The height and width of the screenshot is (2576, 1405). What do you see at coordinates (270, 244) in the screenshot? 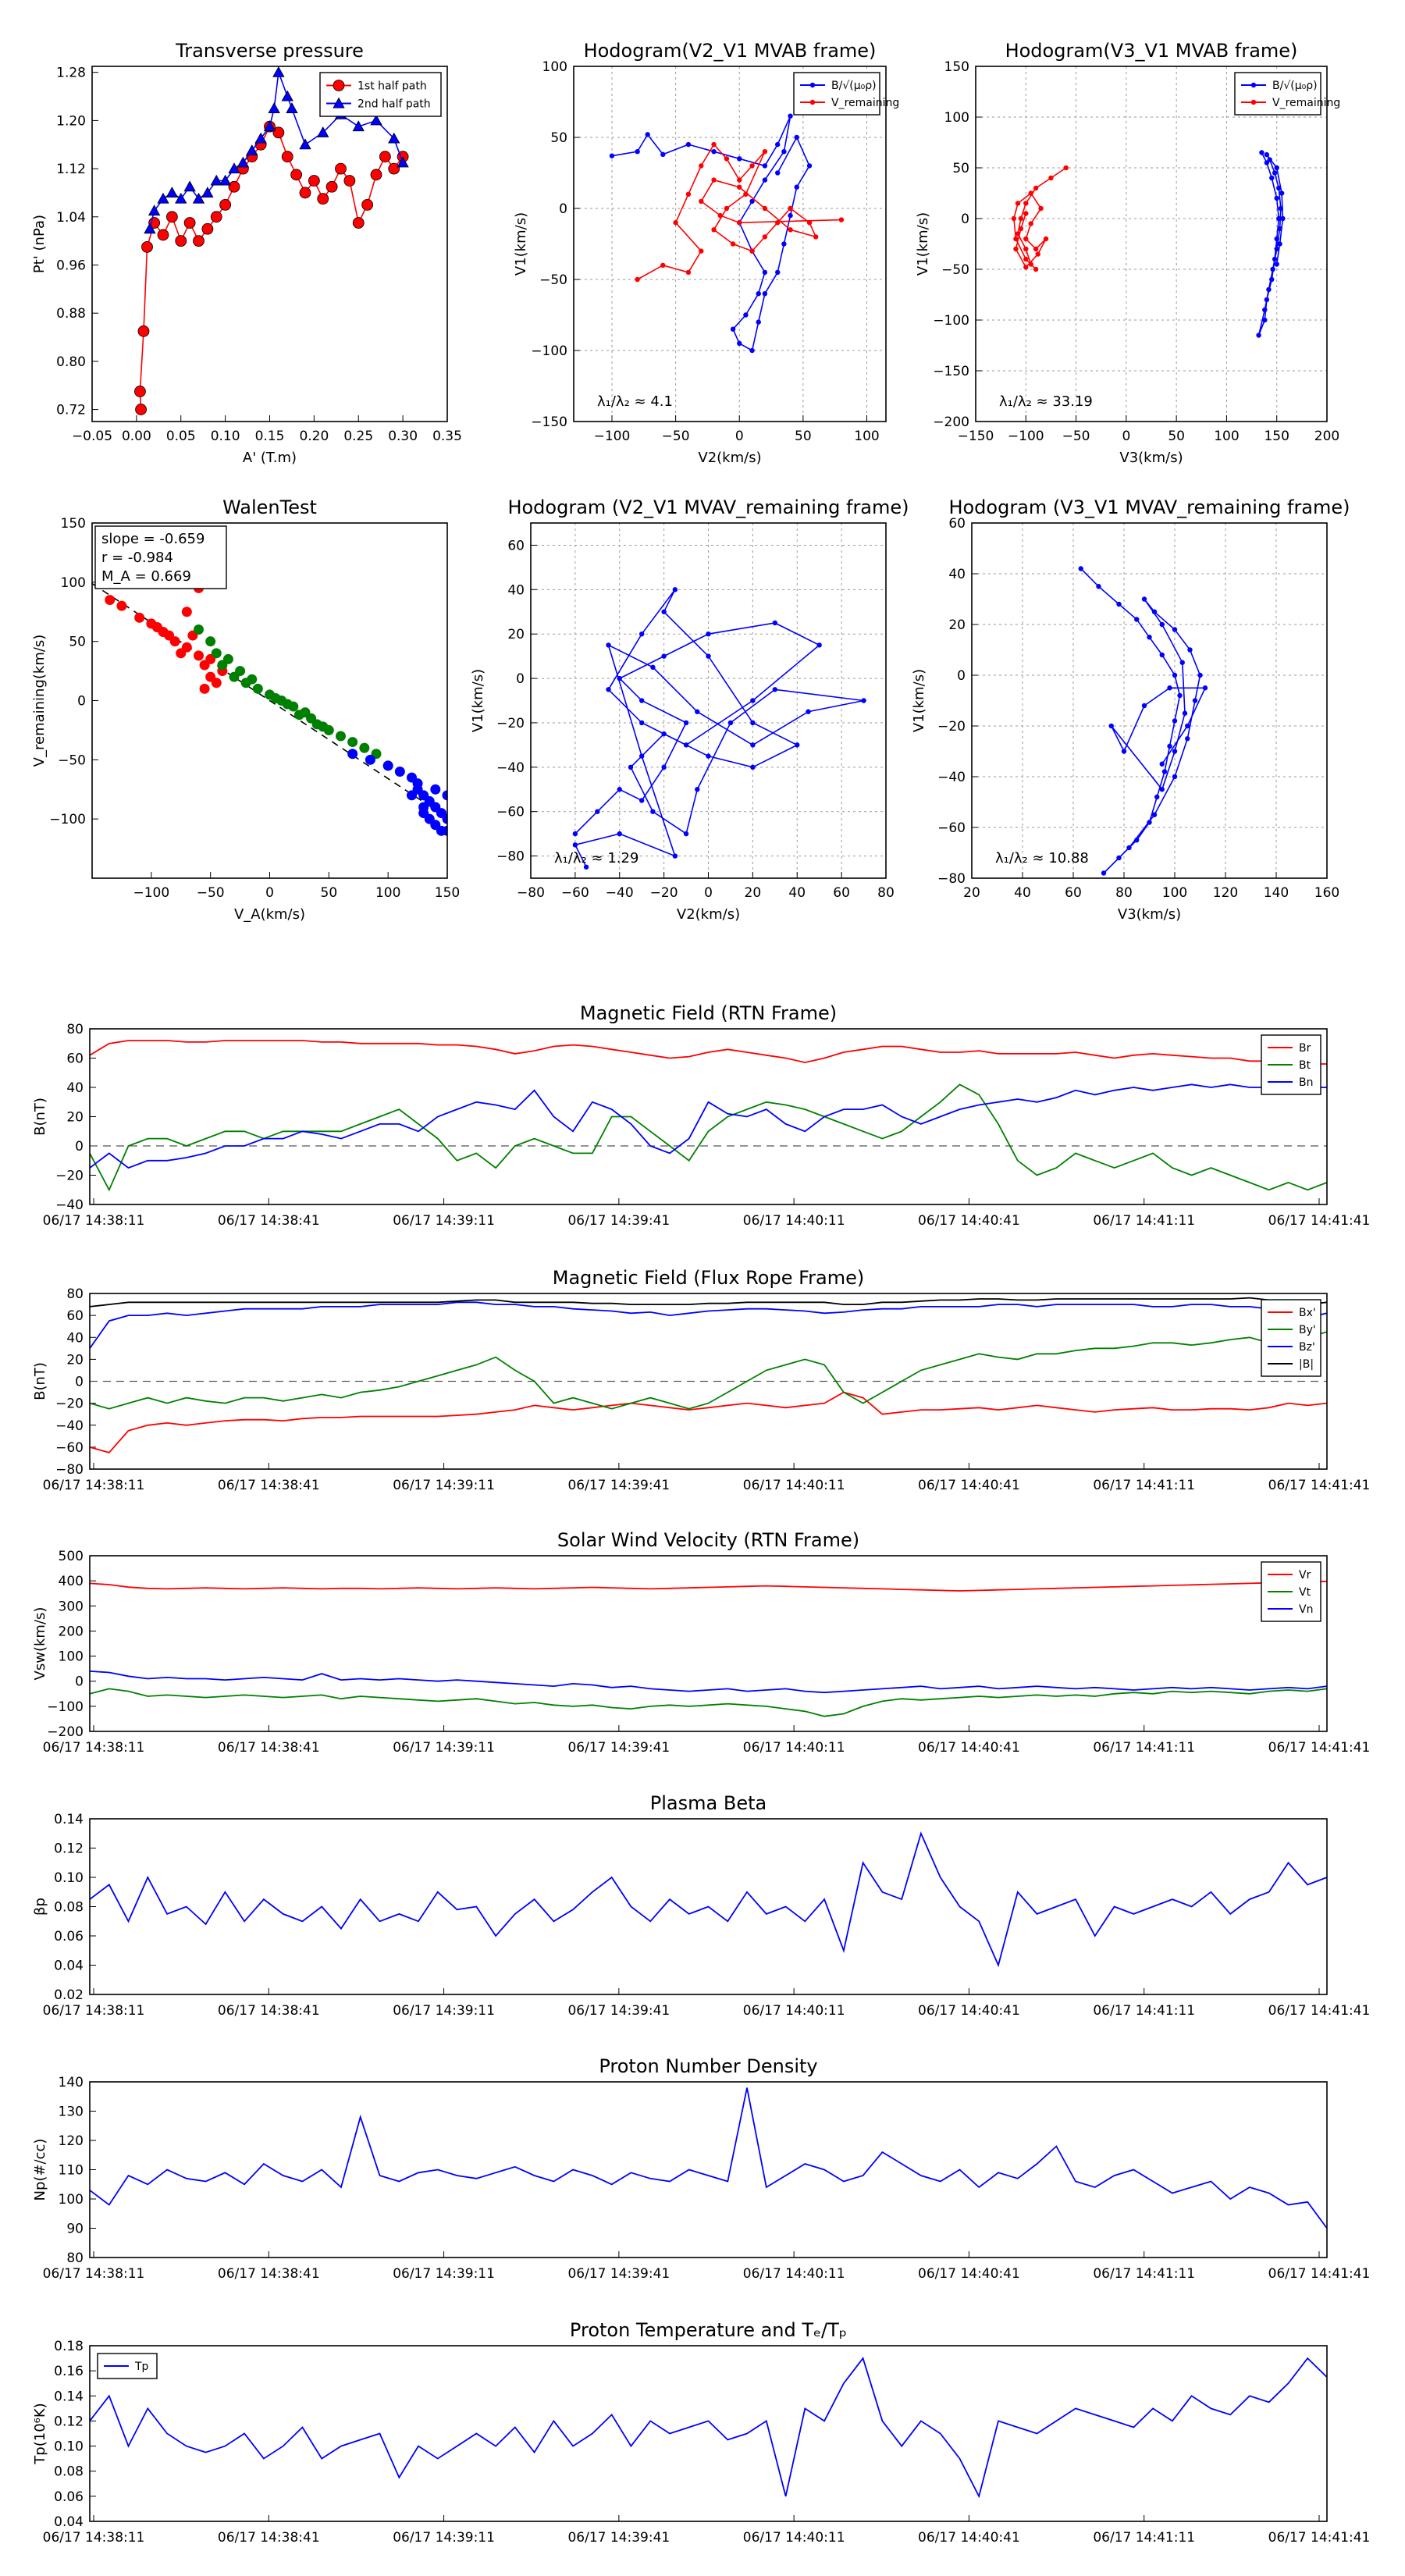
I see `transverse-pressure-frame` at bounding box center [270, 244].